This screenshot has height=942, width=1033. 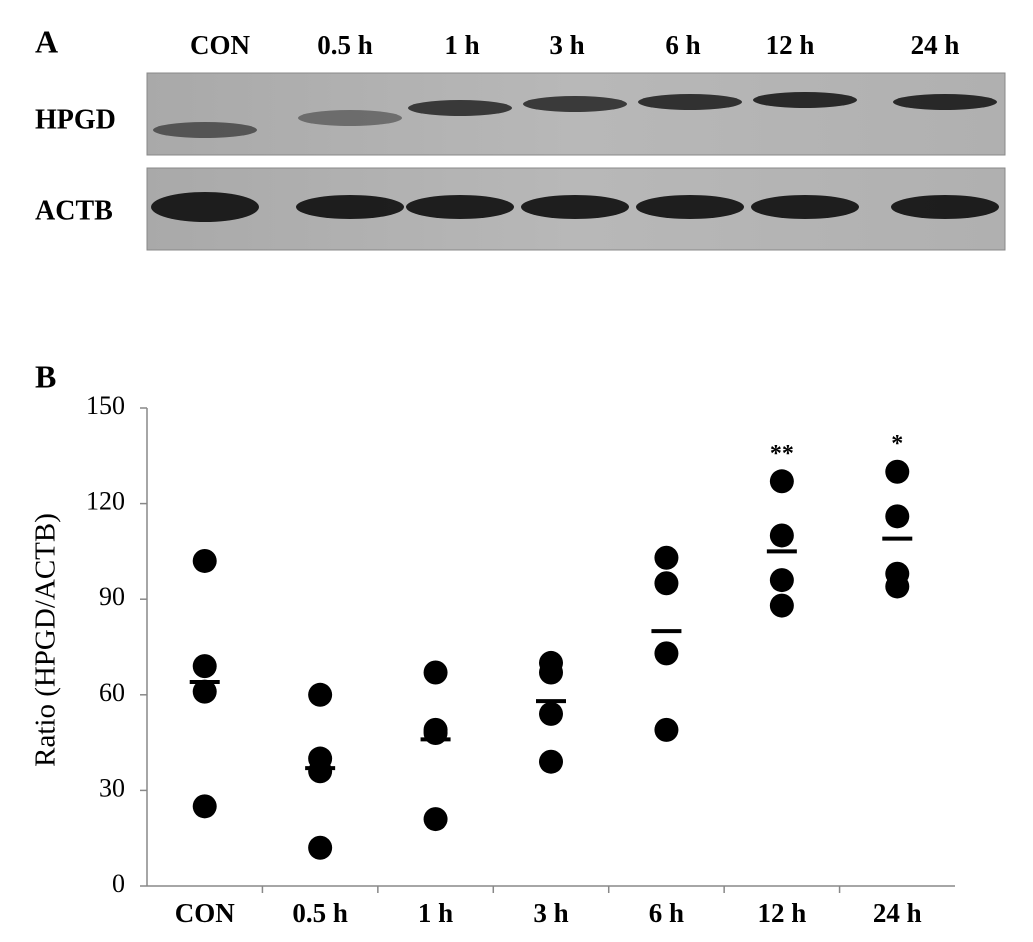 What do you see at coordinates (897, 444) in the screenshot?
I see `significance: *` at bounding box center [897, 444].